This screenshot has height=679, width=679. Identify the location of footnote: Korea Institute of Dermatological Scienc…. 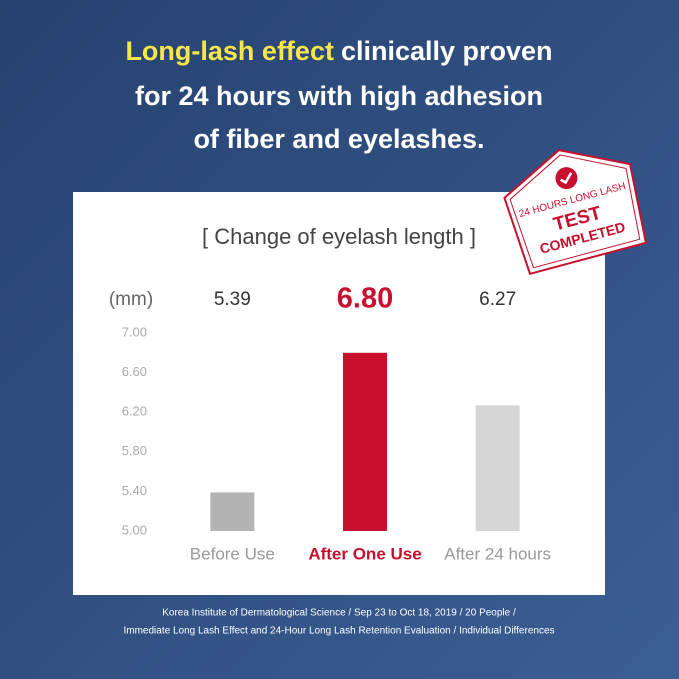
(339, 613).